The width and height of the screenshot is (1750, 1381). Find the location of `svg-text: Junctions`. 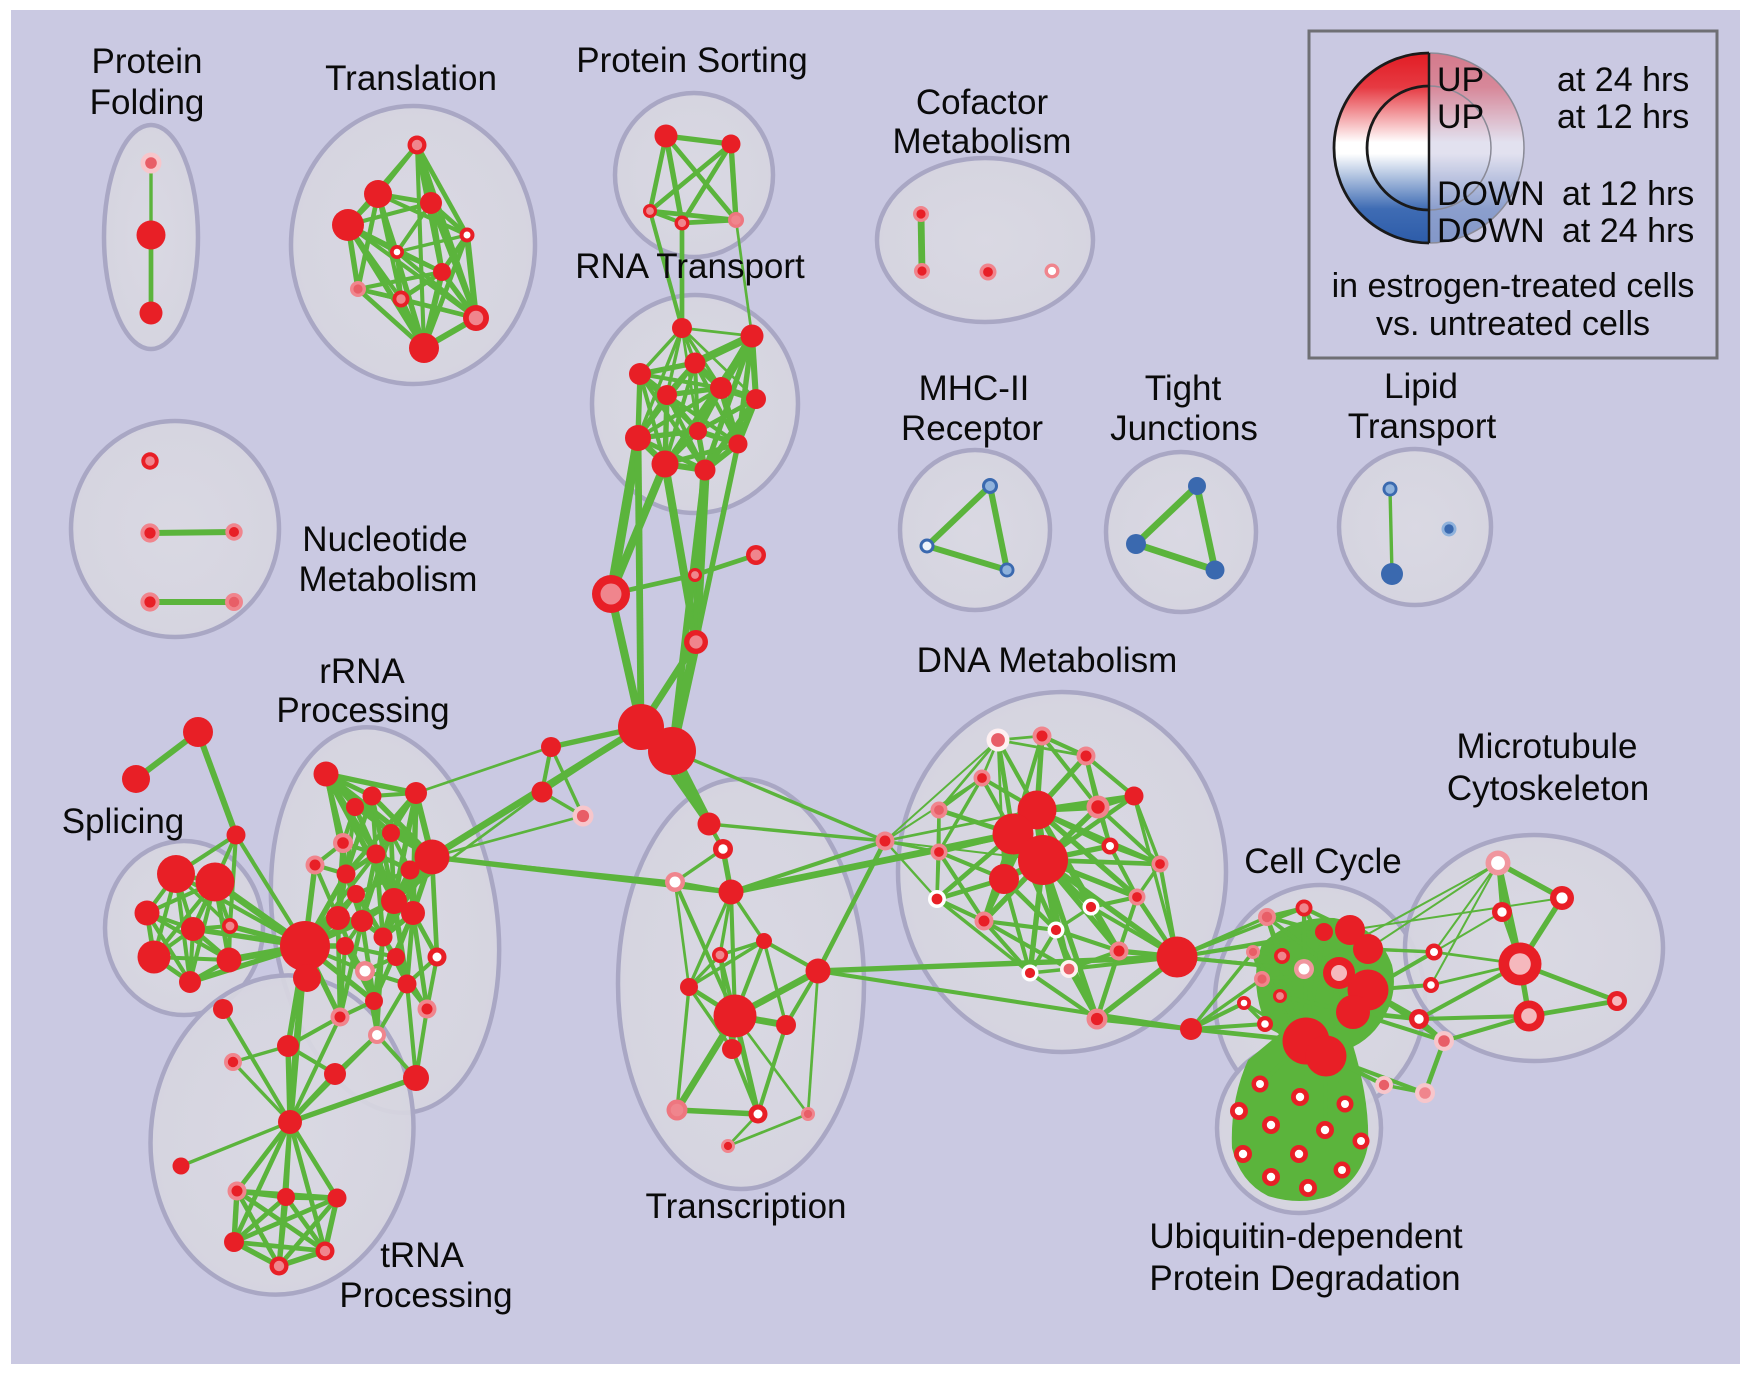

svg-text: Junctions is located at coordinates (1184, 428).